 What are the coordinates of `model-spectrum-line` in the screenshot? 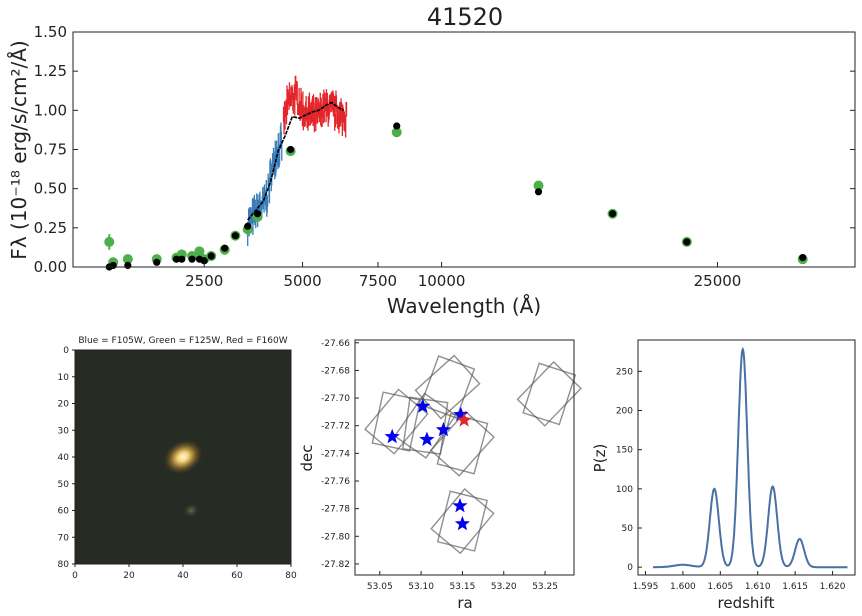 It's located at (296, 161).